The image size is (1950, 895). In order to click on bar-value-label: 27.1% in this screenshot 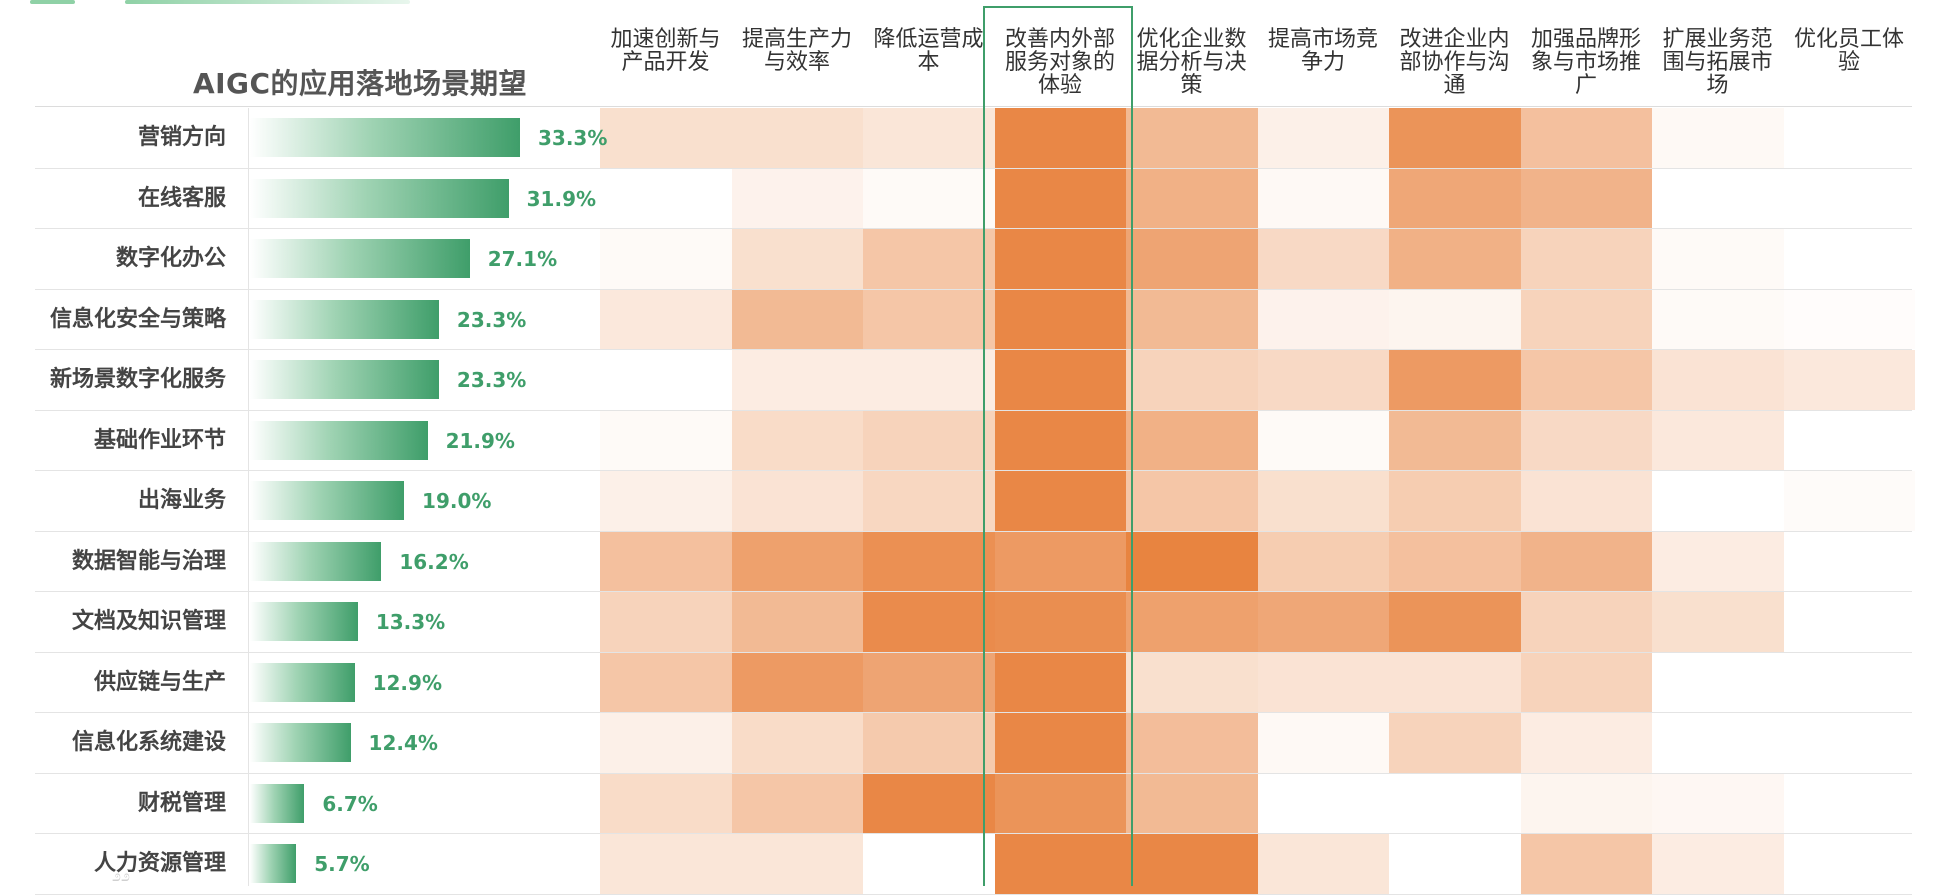, I will do `click(522, 259)`.